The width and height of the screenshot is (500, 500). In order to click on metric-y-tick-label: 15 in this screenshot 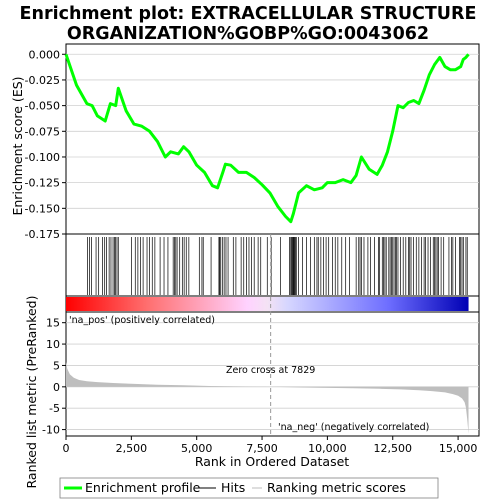, I will do `click(53, 323)`.